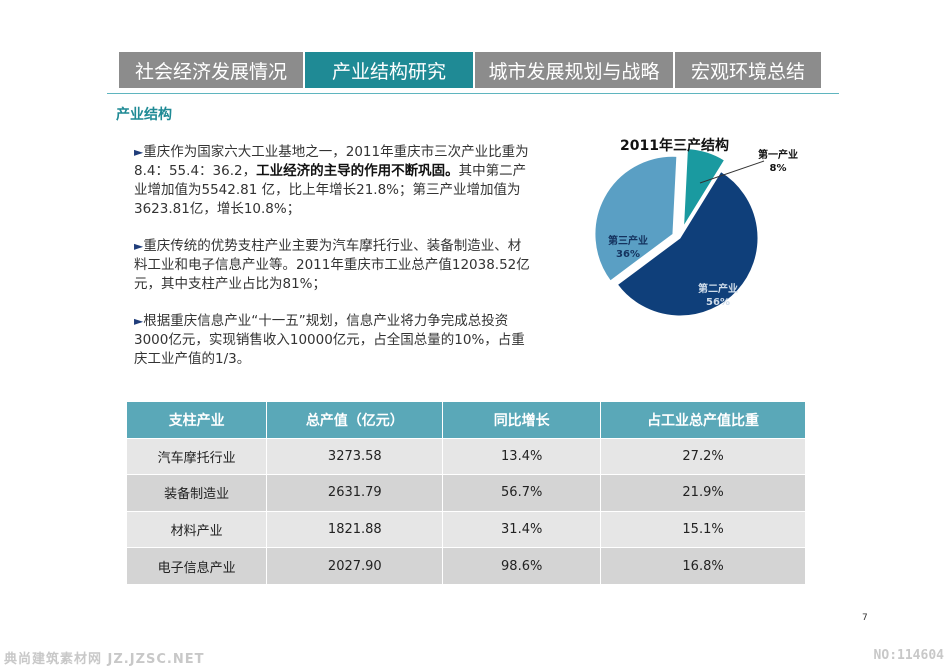 This screenshot has height=671, width=950. Describe the element at coordinates (197, 565) in the screenshot. I see `table-cell: 电子信息产业` at that location.